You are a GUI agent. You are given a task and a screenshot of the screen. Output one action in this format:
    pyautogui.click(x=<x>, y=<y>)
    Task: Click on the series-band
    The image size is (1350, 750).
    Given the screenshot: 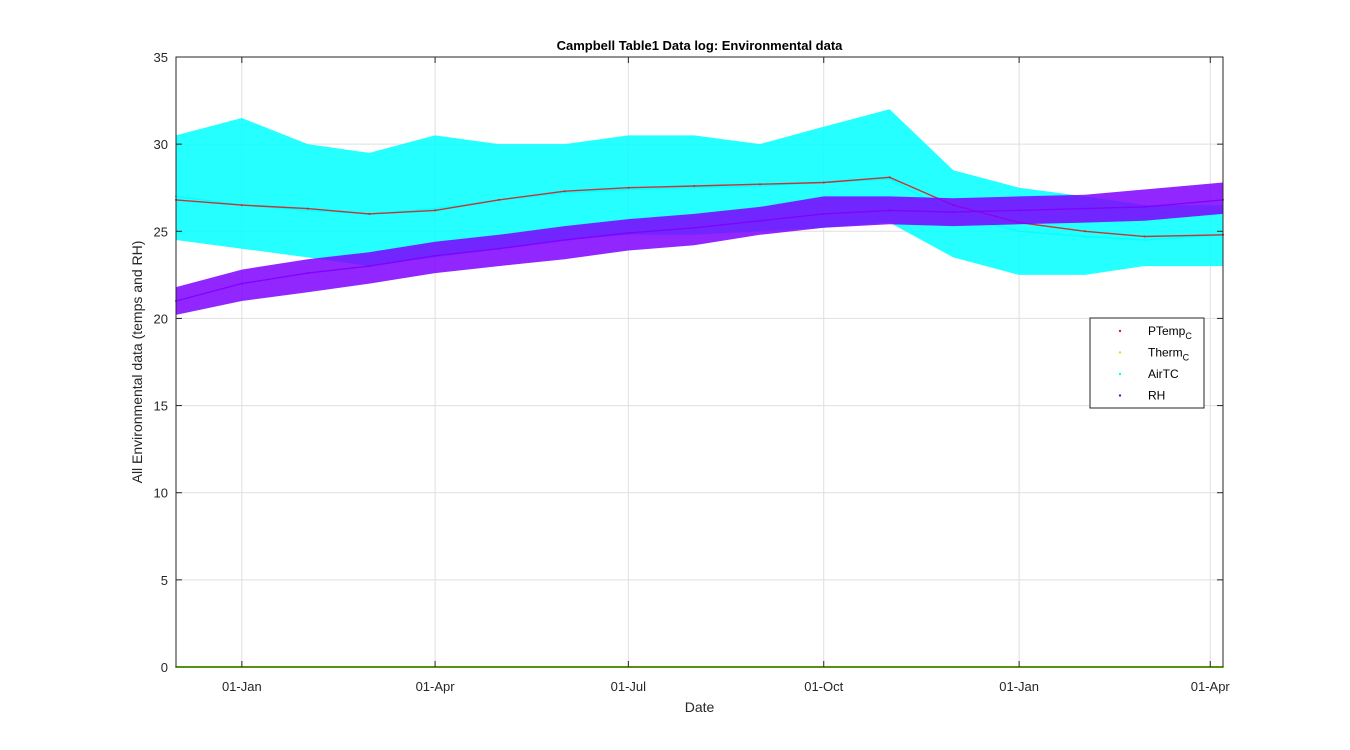 What is the action you would take?
    pyautogui.click(x=699, y=248)
    